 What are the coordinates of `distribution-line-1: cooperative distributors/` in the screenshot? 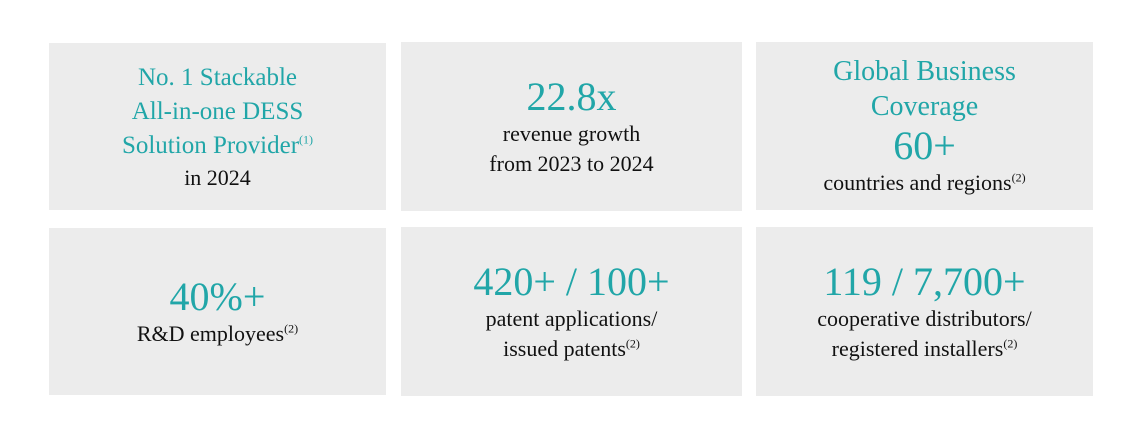 It's located at (924, 318).